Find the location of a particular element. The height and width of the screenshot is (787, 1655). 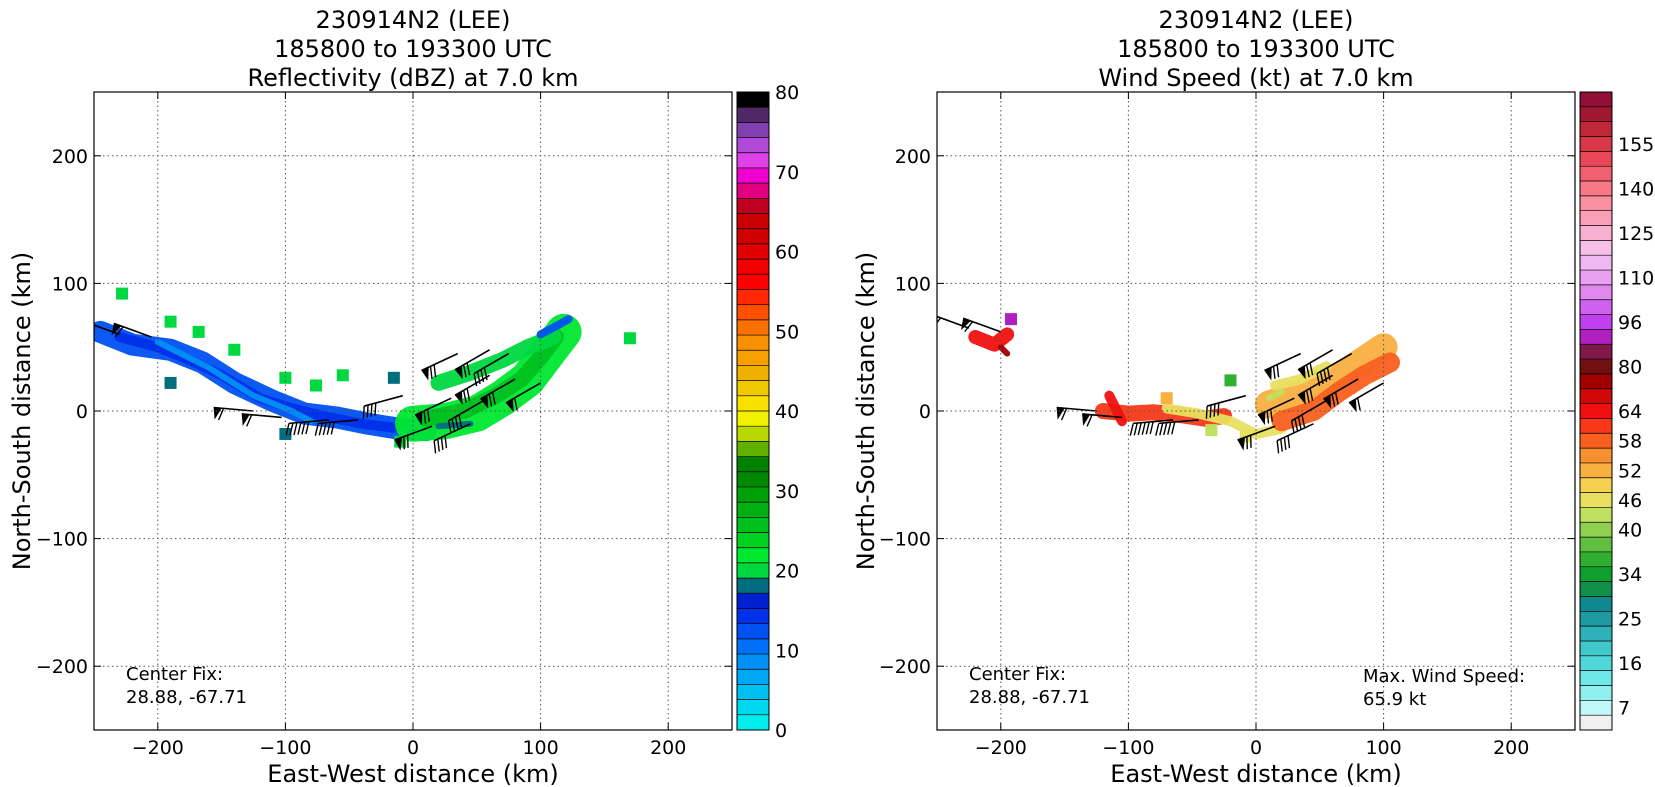

field-east-band-green is located at coordinates (1275, 395).